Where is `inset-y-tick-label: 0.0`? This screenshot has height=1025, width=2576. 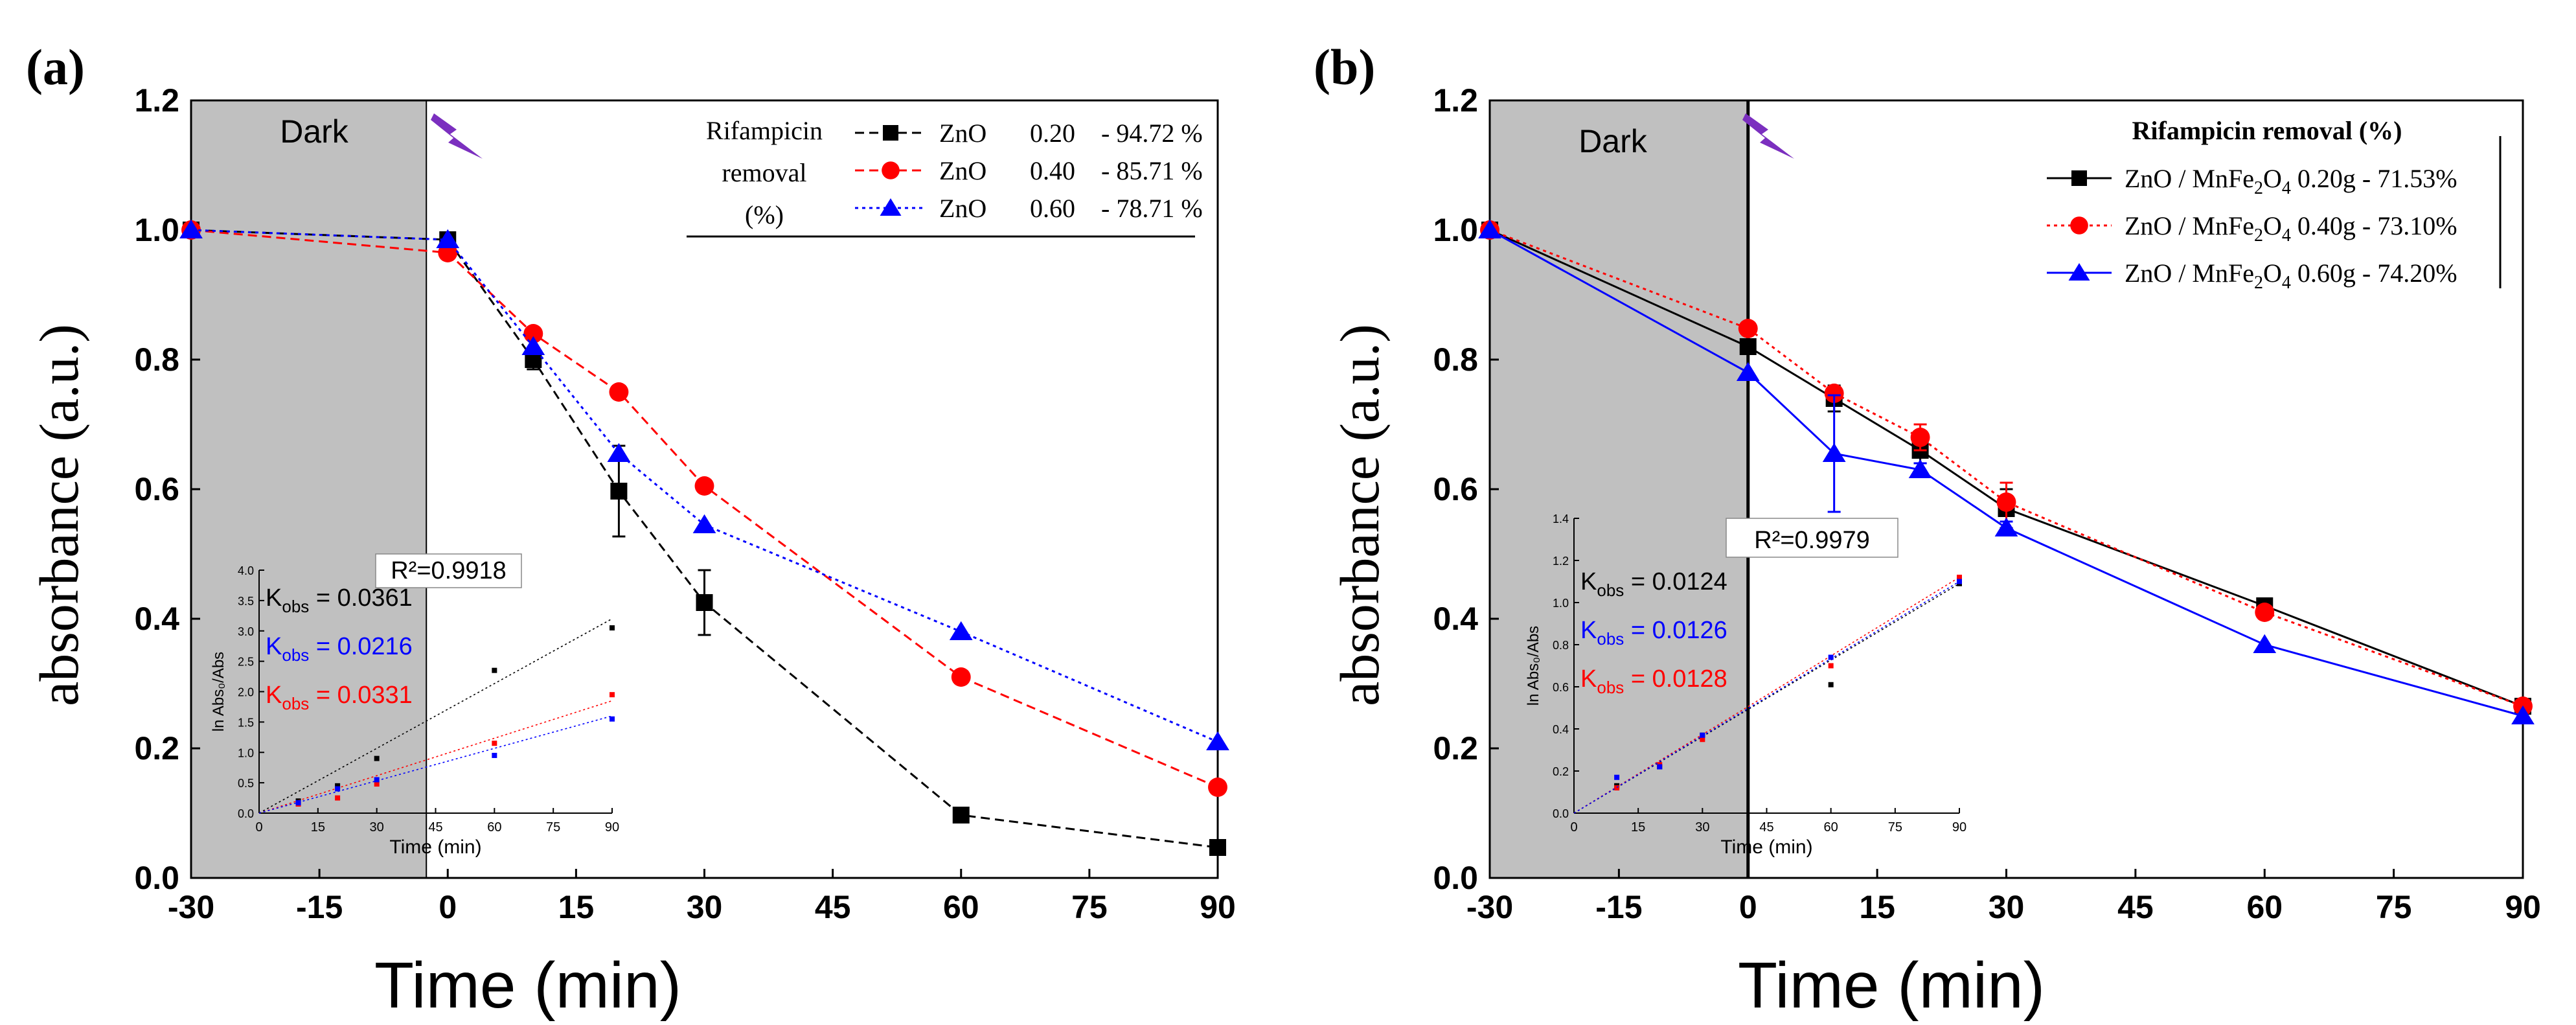 inset-y-tick-label: 0.0 is located at coordinates (246, 813).